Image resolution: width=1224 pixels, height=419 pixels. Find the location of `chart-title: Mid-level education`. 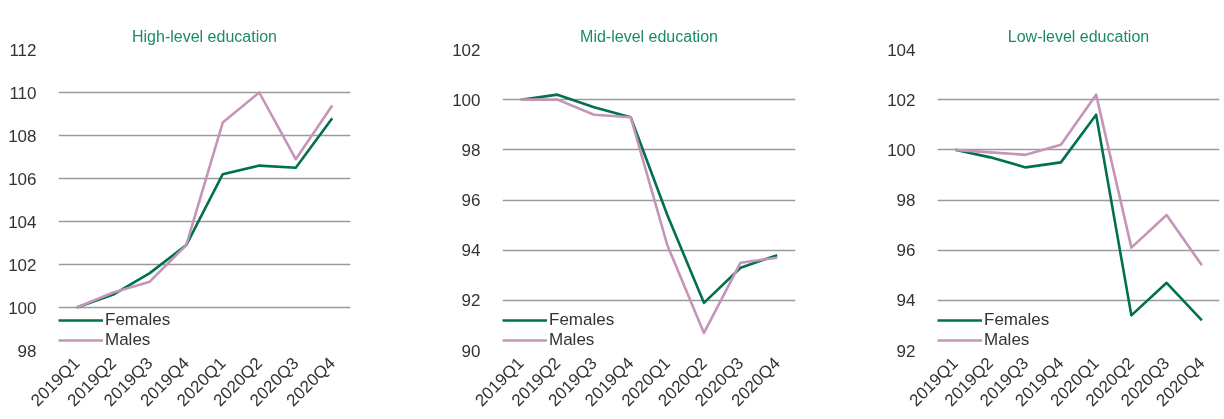

chart-title: Mid-level education is located at coordinates (649, 36).